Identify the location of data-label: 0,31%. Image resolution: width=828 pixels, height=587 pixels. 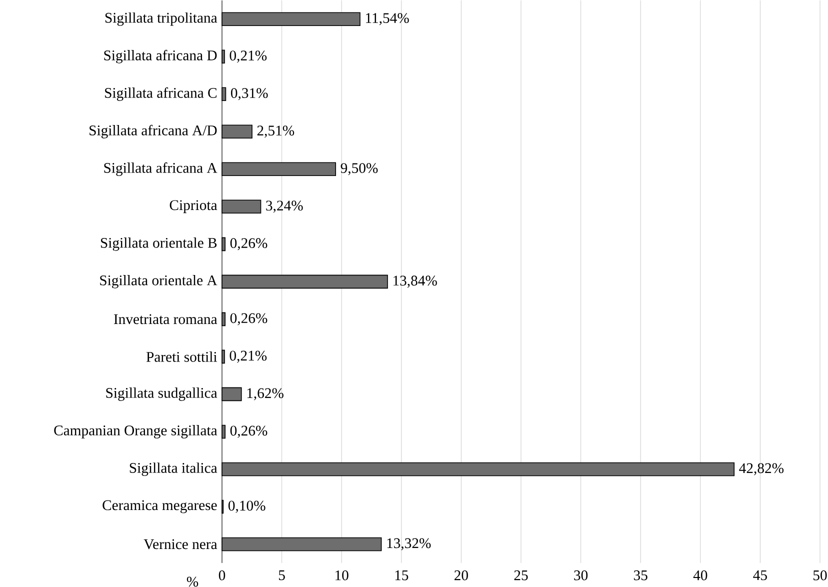
(249, 94).